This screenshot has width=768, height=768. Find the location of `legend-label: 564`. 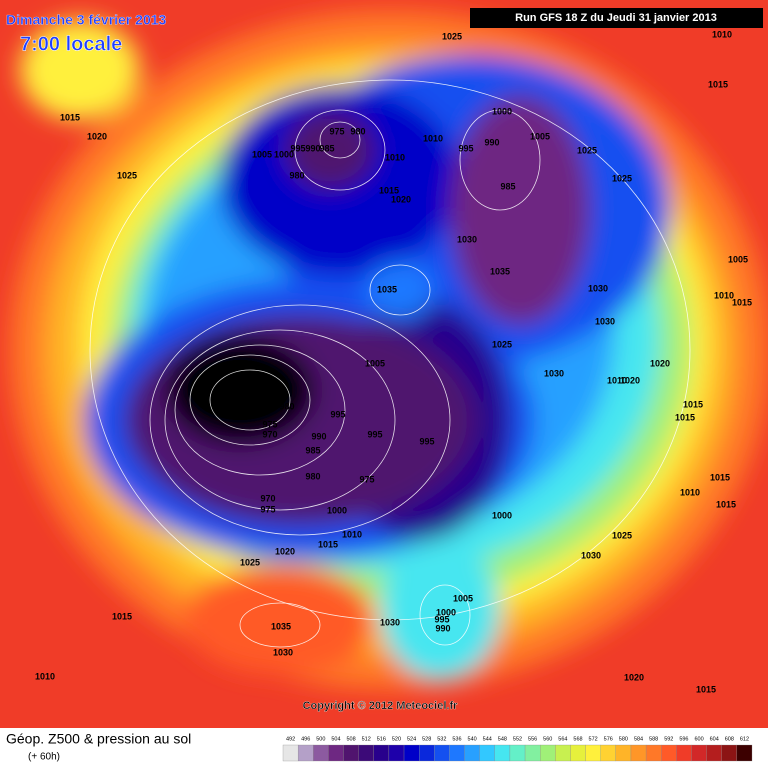

legend-label: 564 is located at coordinates (562, 739).